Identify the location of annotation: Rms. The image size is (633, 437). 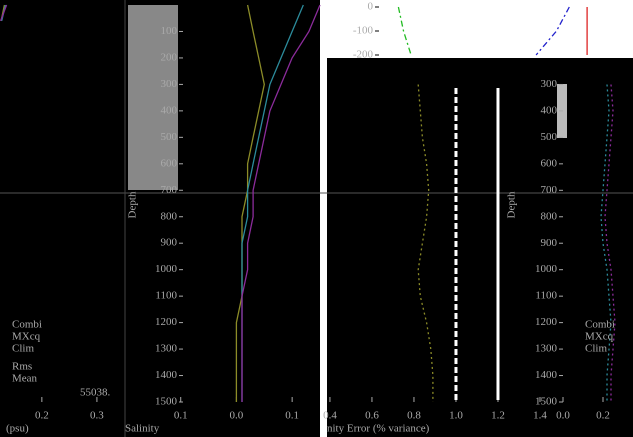
(22, 367).